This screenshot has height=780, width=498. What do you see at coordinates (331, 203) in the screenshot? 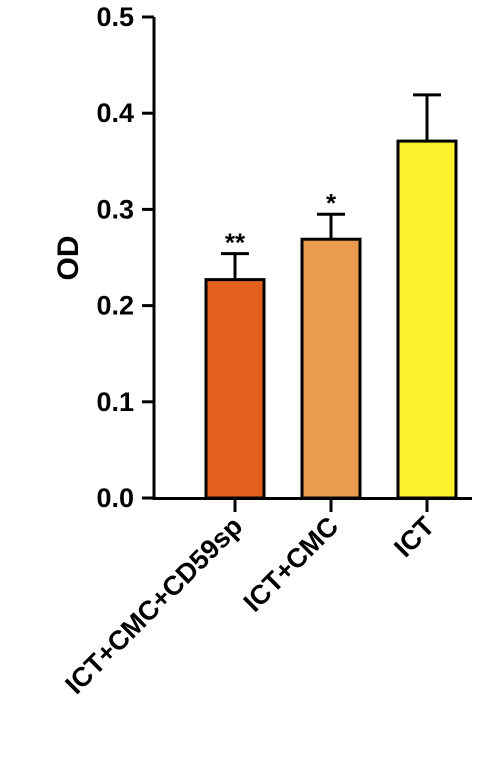
I see `significance-marker: *` at bounding box center [331, 203].